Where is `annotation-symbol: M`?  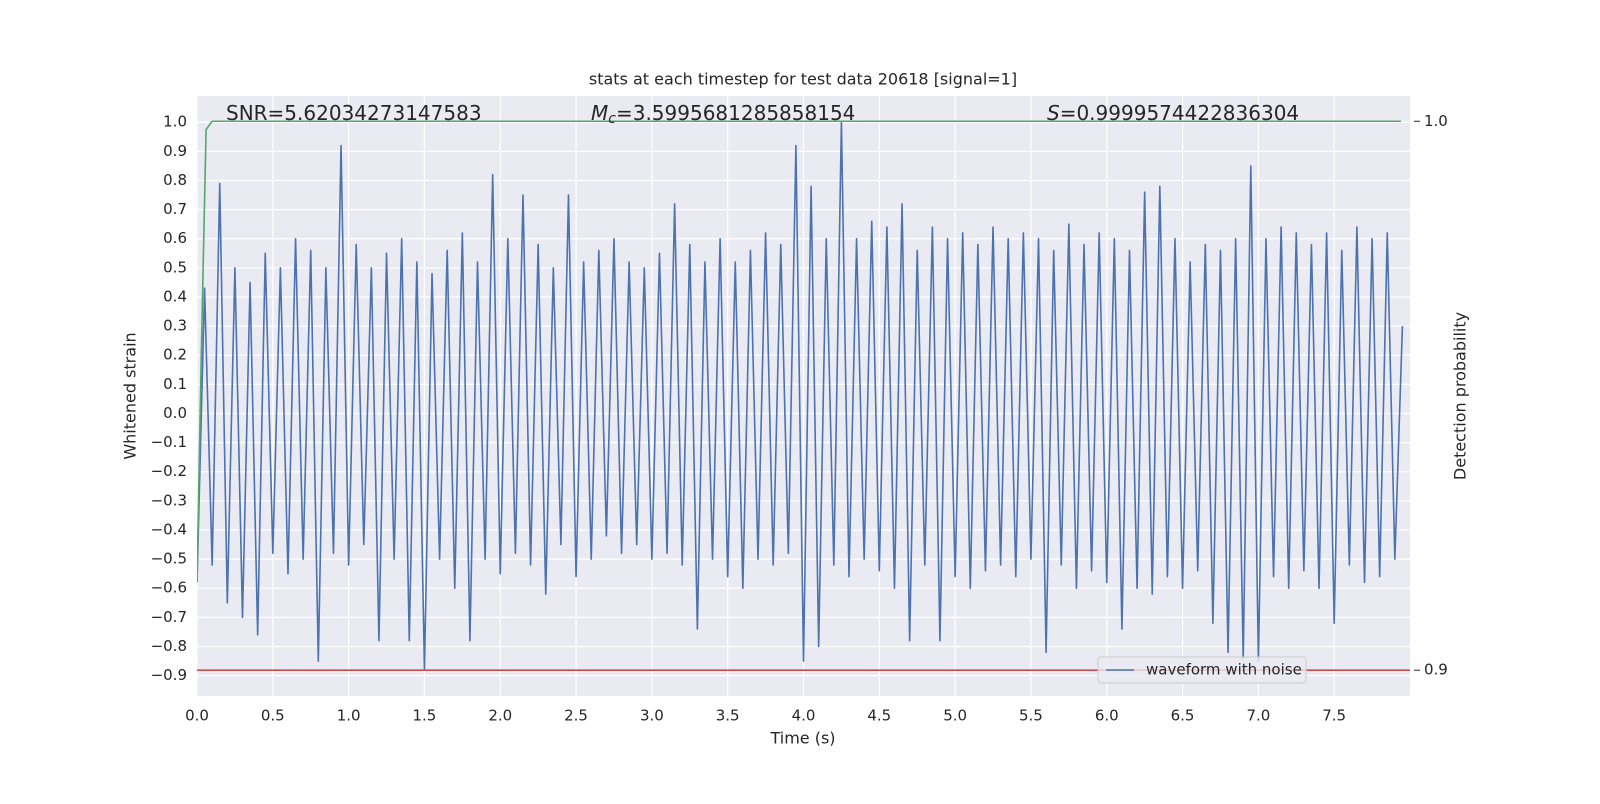 annotation-symbol: M is located at coordinates (599, 113).